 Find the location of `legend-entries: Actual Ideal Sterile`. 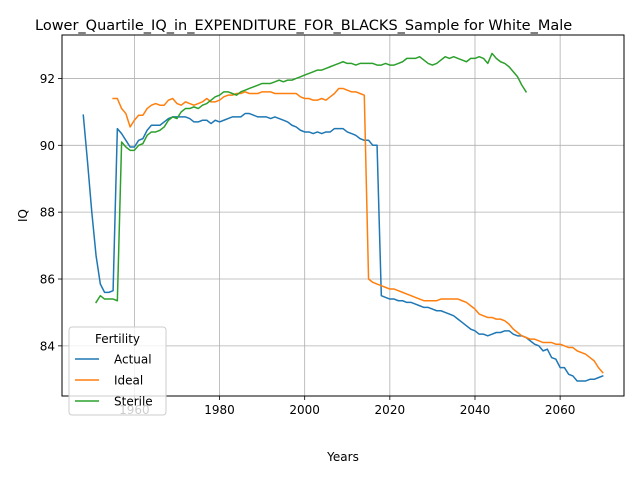

legend-entries: Actual Ideal Sterile is located at coordinates (114, 381).